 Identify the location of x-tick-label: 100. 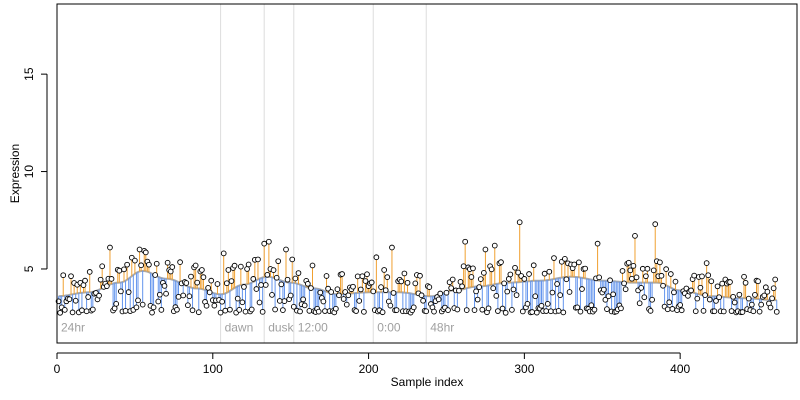
(213, 369).